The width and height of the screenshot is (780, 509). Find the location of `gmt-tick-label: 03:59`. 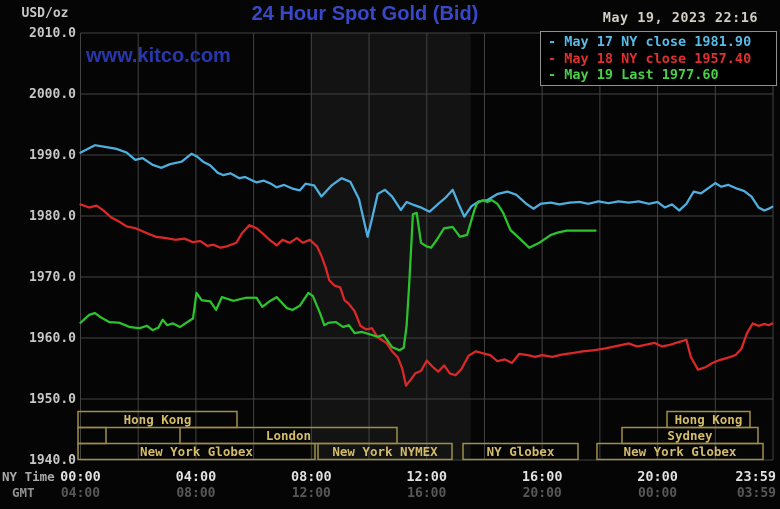

gmt-tick-label: 03:59 is located at coordinates (756, 493).